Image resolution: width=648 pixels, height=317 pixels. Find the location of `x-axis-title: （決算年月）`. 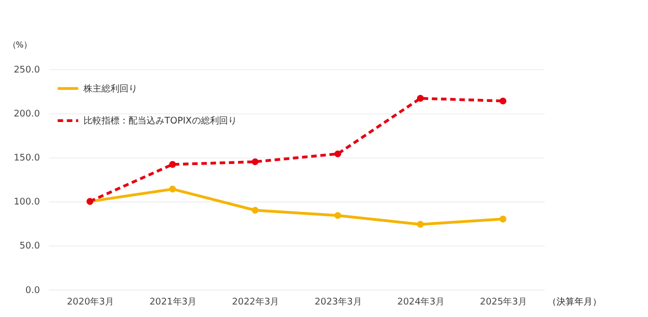

x-axis-title: （決算年月） is located at coordinates (574, 302).